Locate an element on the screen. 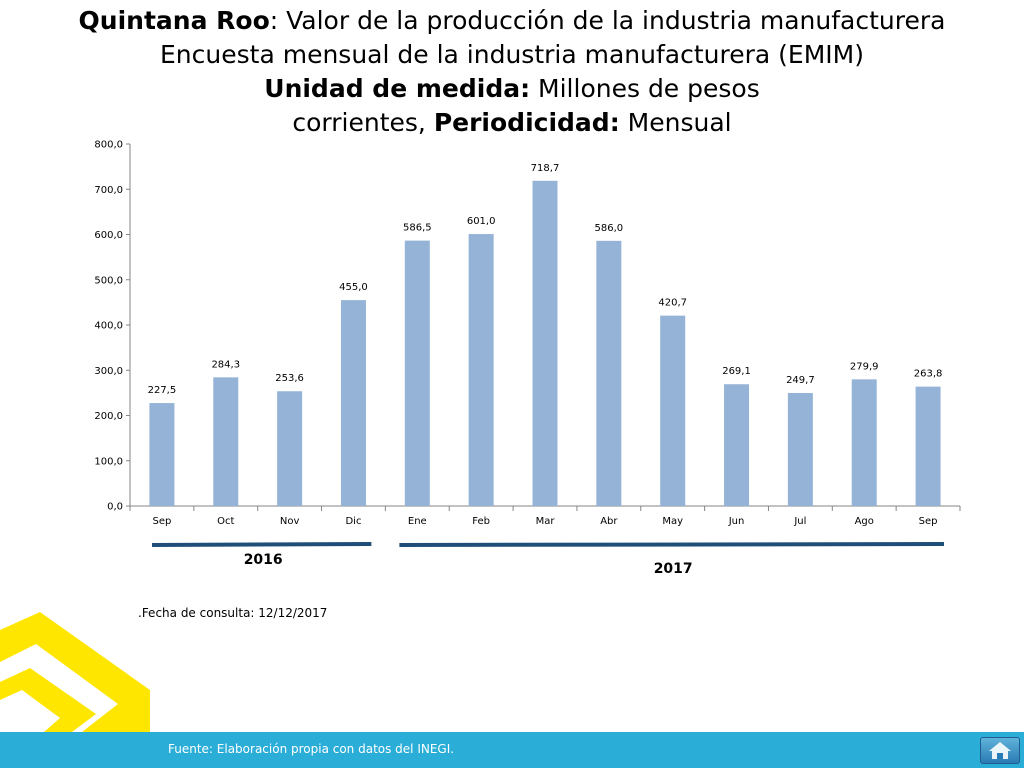  data-label: 227,5 is located at coordinates (162, 390).